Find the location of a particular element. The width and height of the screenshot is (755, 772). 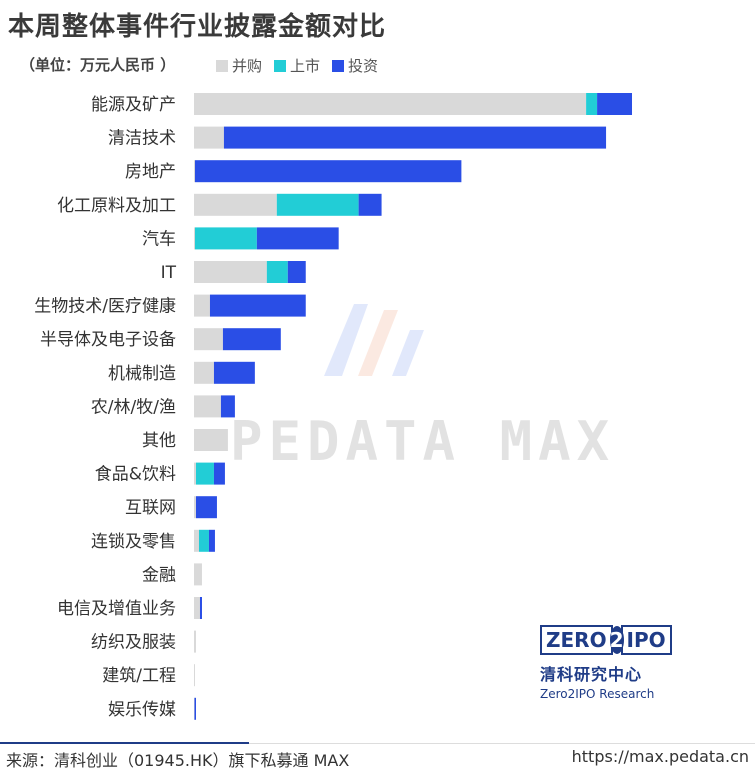

brand-logo: ZERO 2 IPO is located at coordinates (606, 640).